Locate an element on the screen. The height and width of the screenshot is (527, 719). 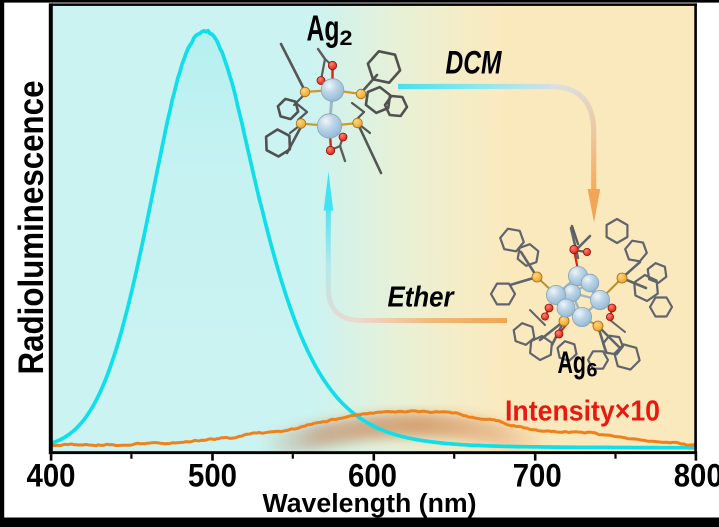
svg-text: 600 is located at coordinates (372, 476).